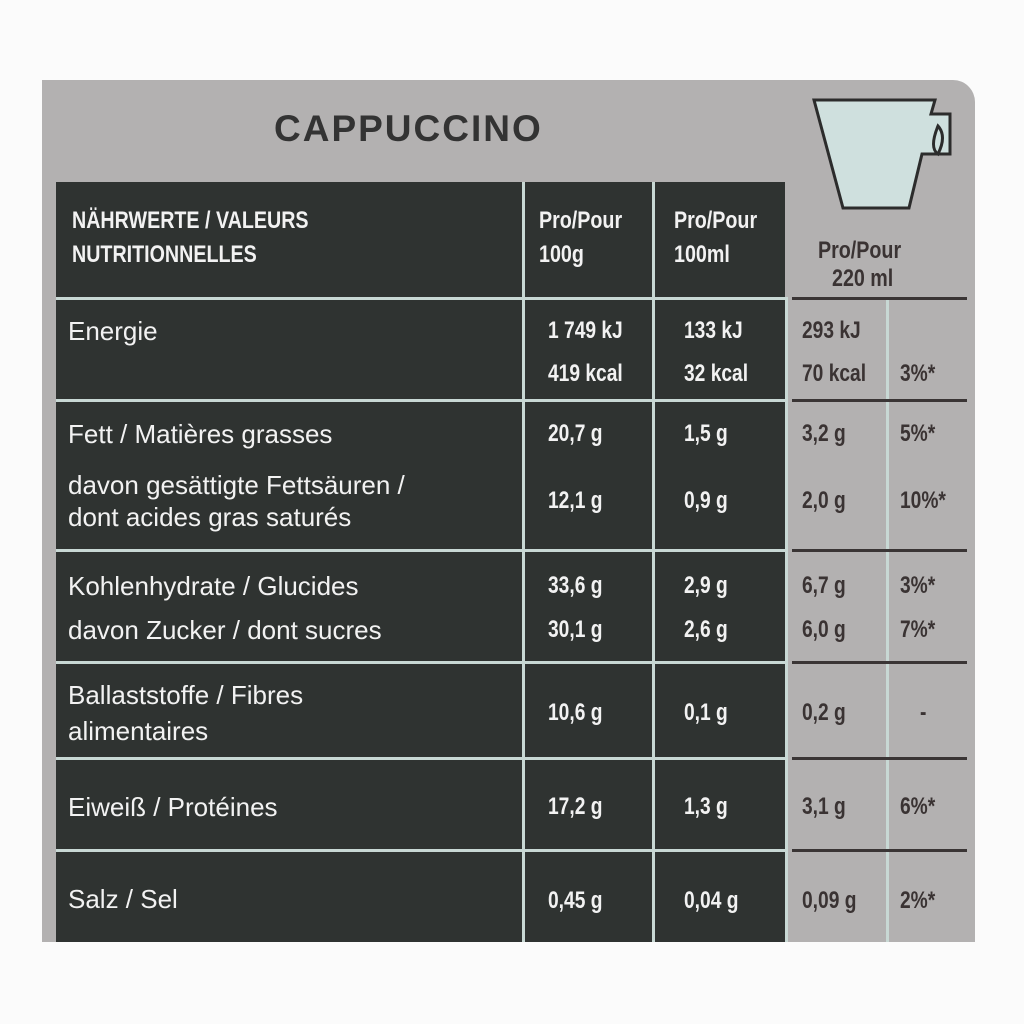 The height and width of the screenshot is (1024, 1024). What do you see at coordinates (123, 899) in the screenshot?
I see `row-label: Salz / Sel` at bounding box center [123, 899].